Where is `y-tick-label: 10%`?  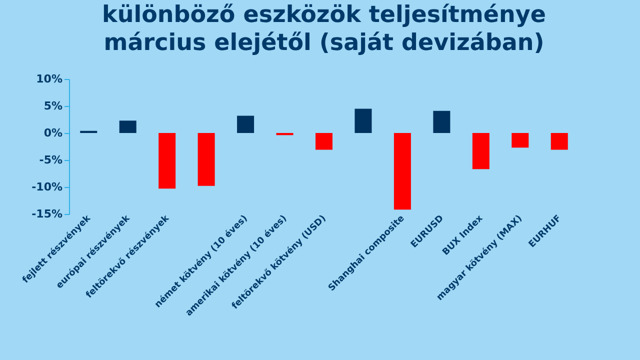
y-tick-label: 10% is located at coordinates (49, 79).